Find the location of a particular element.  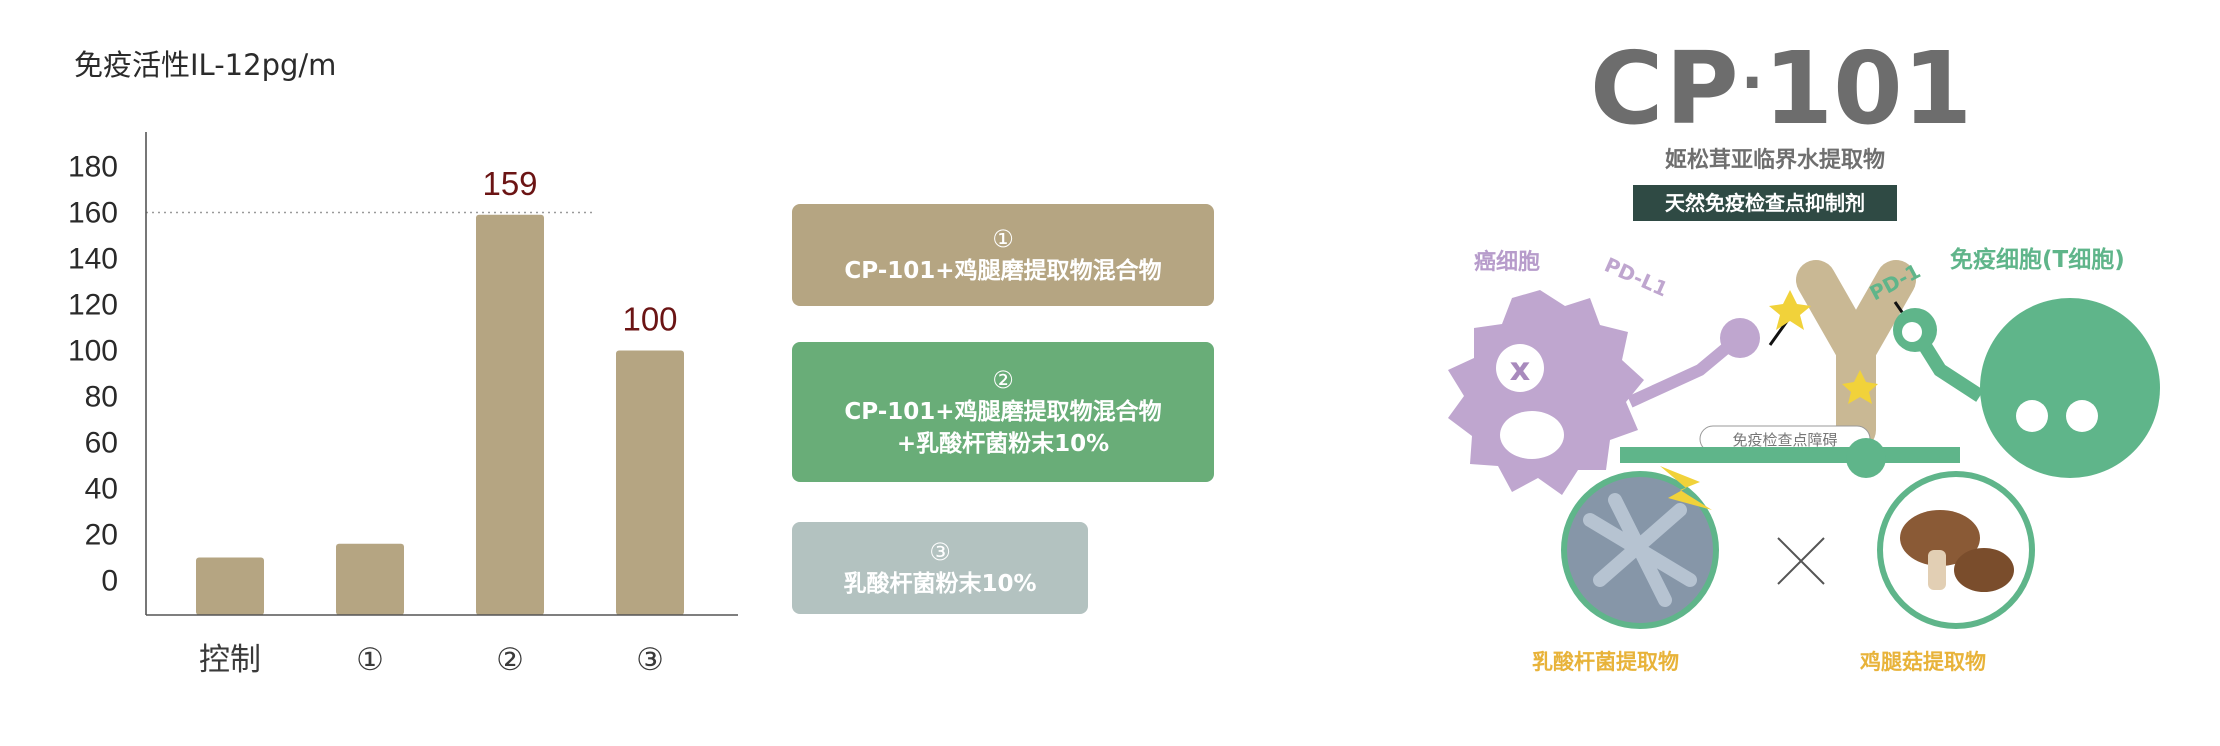

y-tick-label: 20 is located at coordinates (101, 535).